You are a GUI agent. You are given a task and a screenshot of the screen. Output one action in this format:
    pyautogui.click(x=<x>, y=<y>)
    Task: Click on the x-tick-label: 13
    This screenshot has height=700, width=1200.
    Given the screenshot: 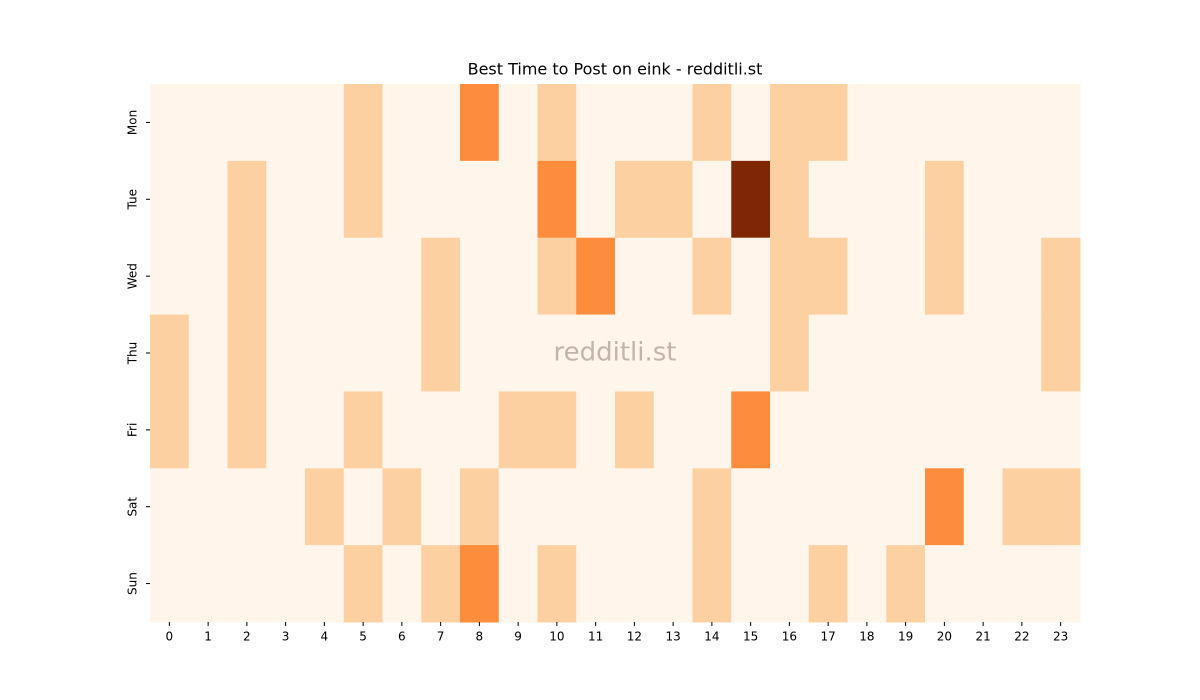 What is the action you would take?
    pyautogui.click(x=672, y=637)
    